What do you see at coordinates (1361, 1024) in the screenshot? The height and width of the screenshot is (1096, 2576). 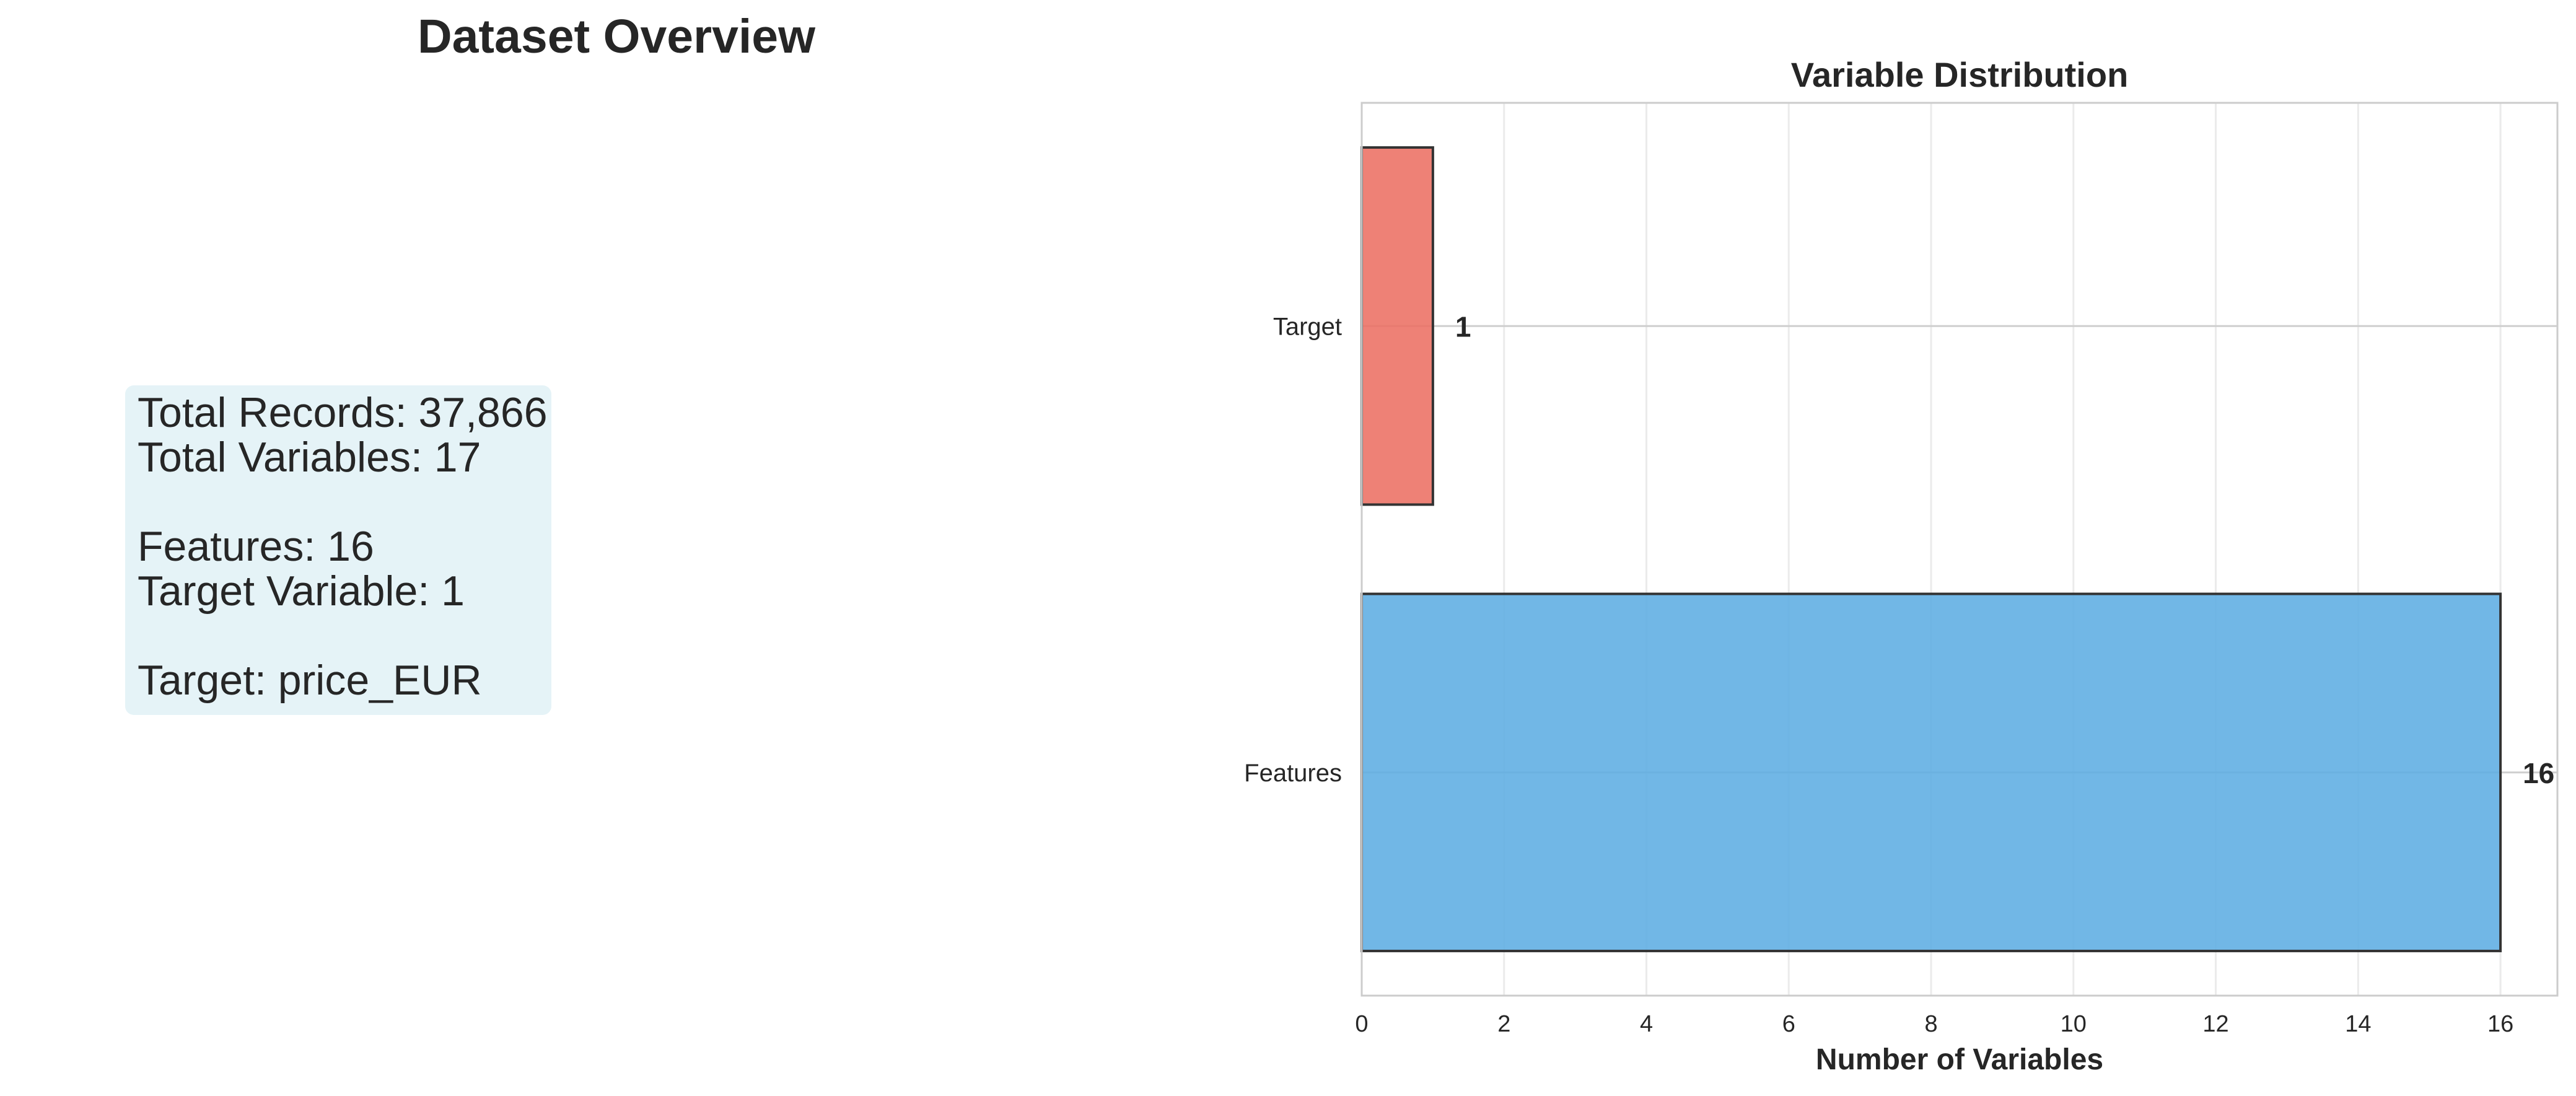 I see `x-tick-label: 0` at bounding box center [1361, 1024].